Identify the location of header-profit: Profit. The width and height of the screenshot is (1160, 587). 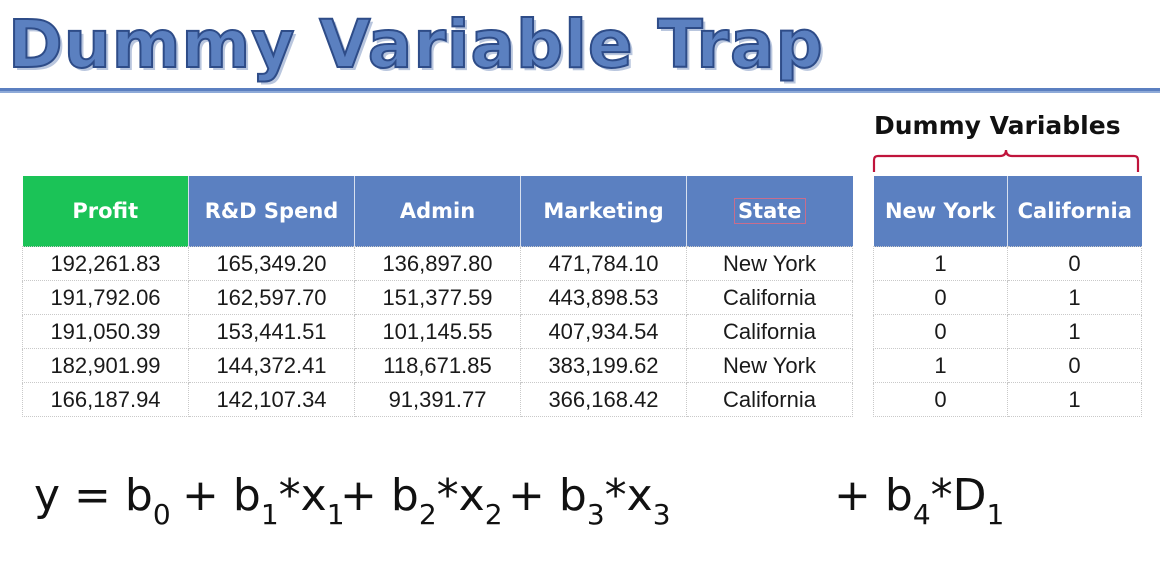
(105, 211).